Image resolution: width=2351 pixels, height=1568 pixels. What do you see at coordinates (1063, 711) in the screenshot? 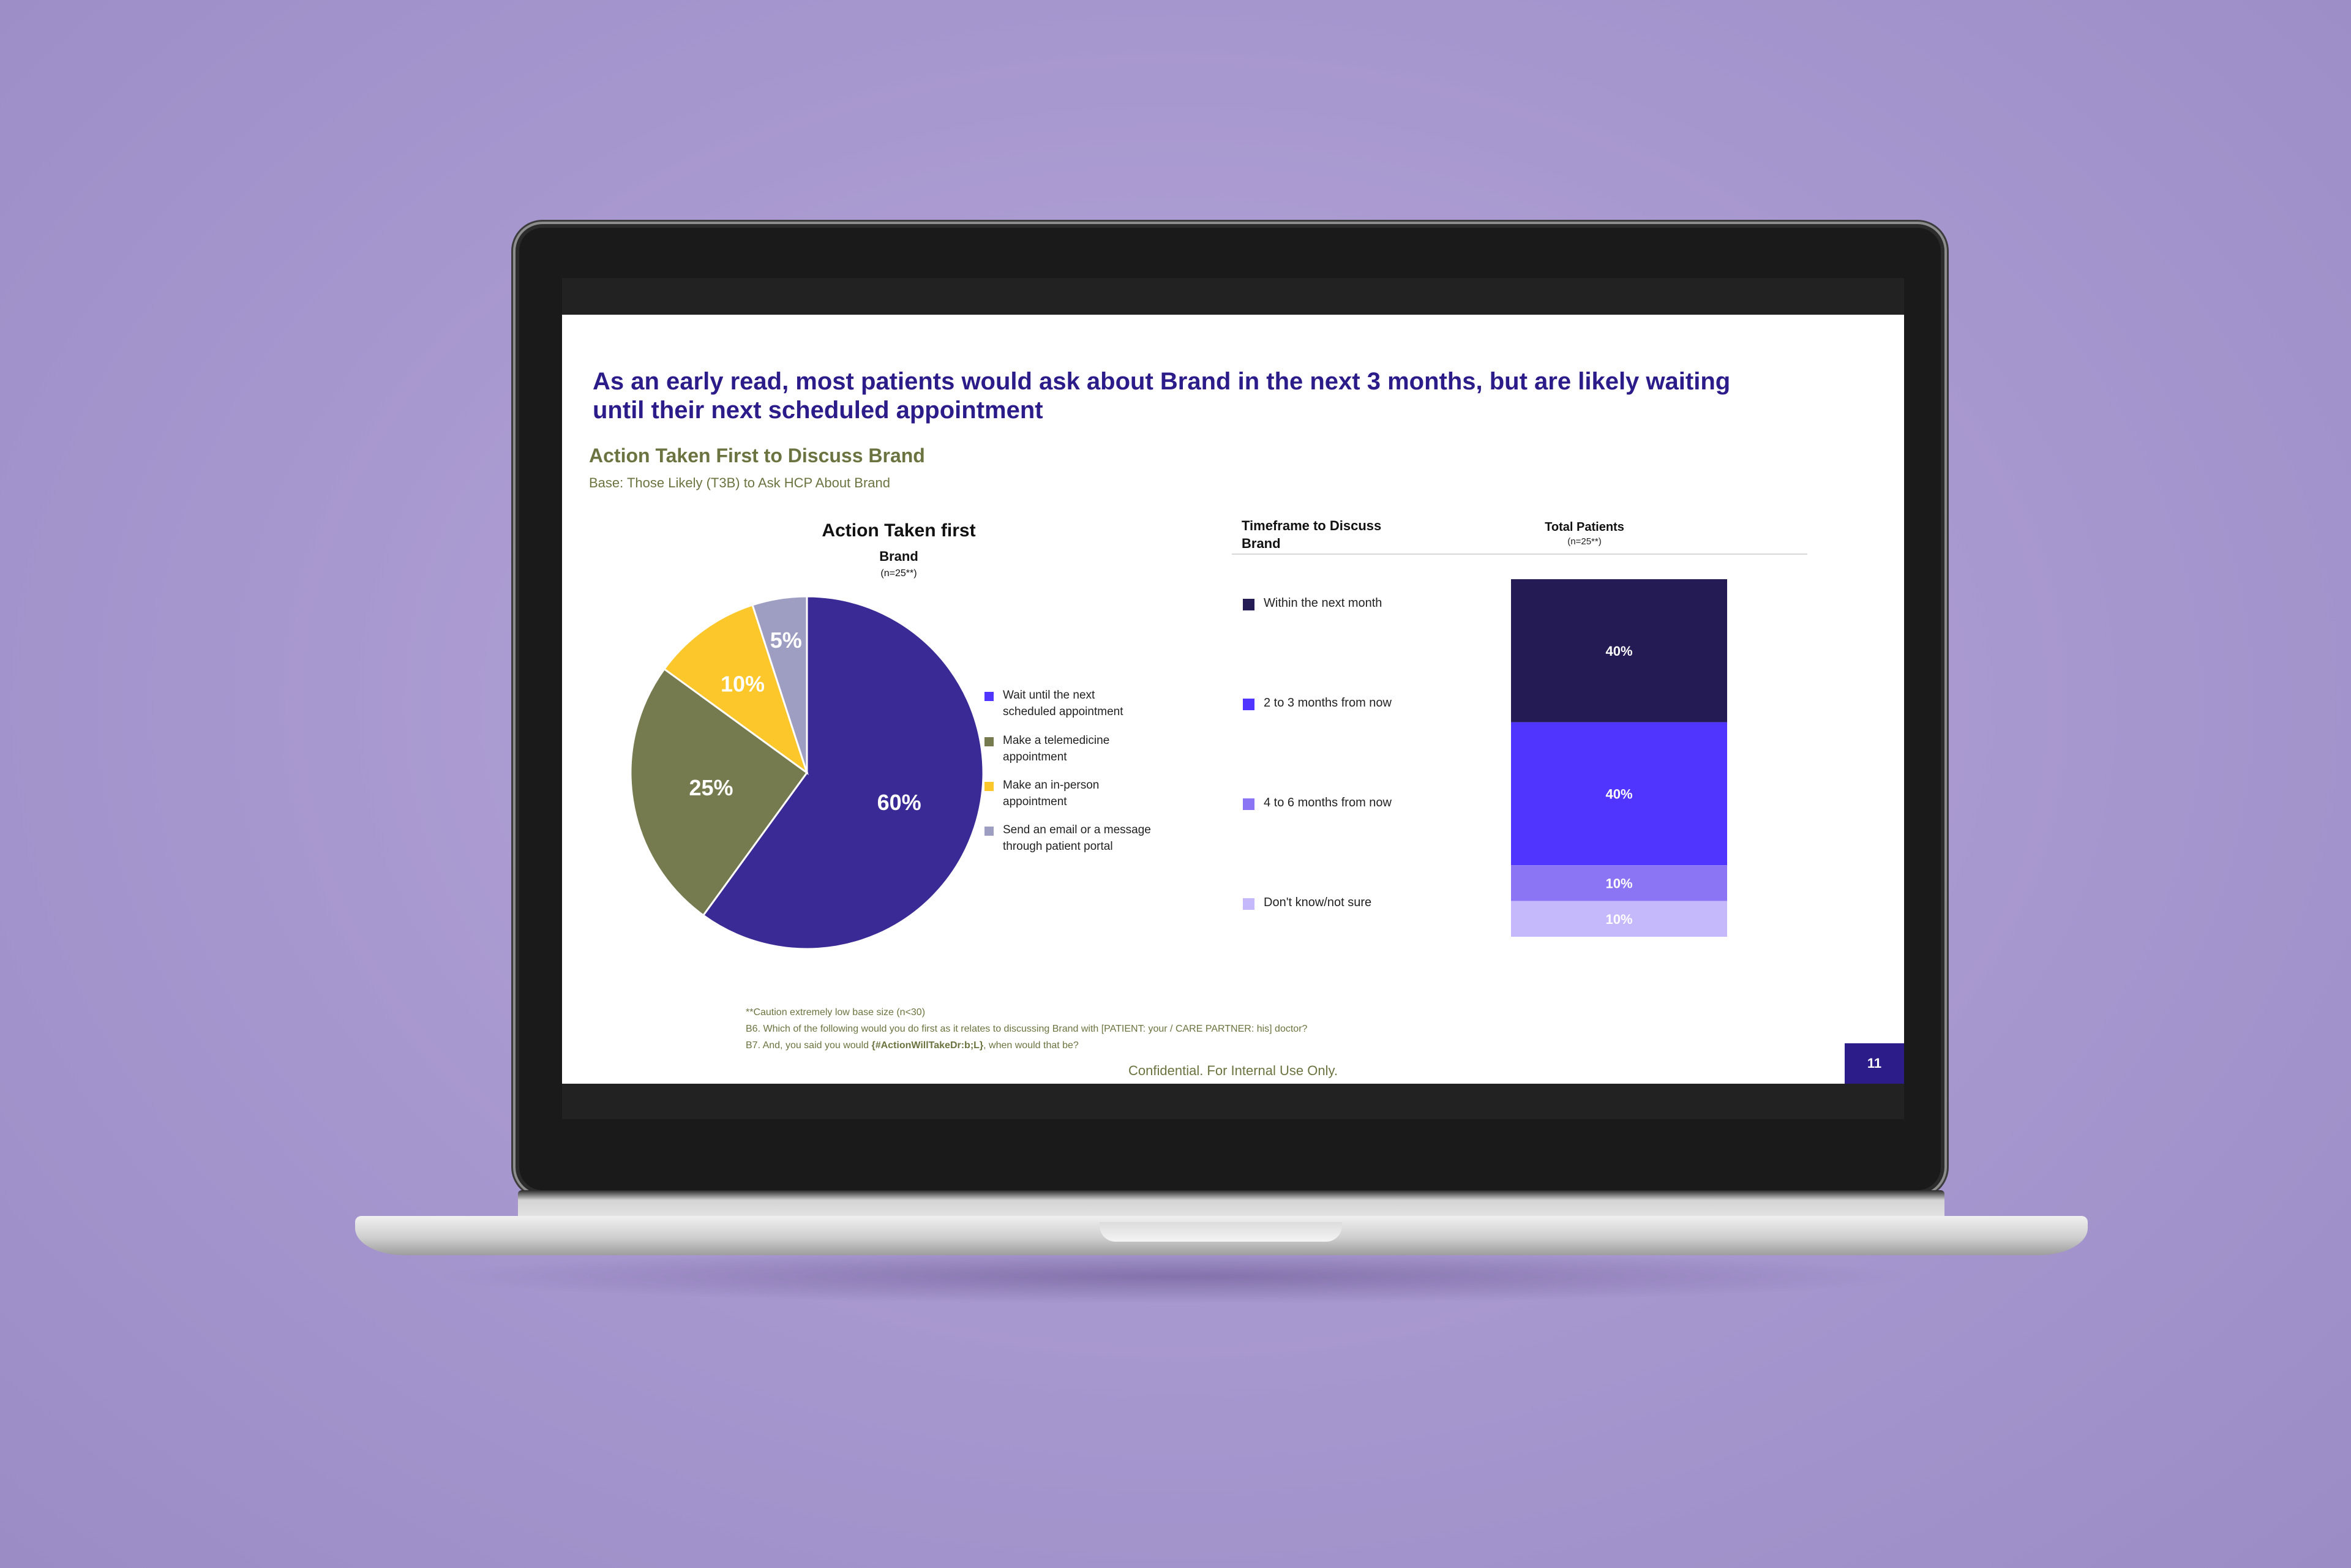
I see `legend-label-line: scheduled appointment` at bounding box center [1063, 711].